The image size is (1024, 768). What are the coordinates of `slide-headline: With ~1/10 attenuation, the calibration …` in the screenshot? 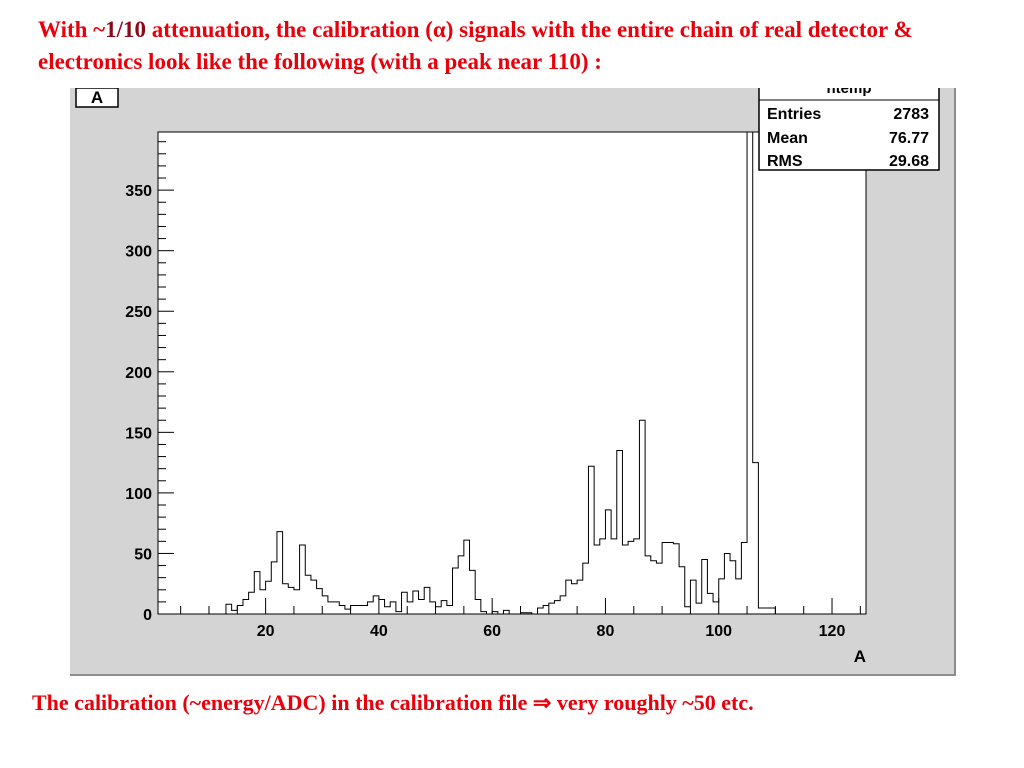 It's located at (518, 46).